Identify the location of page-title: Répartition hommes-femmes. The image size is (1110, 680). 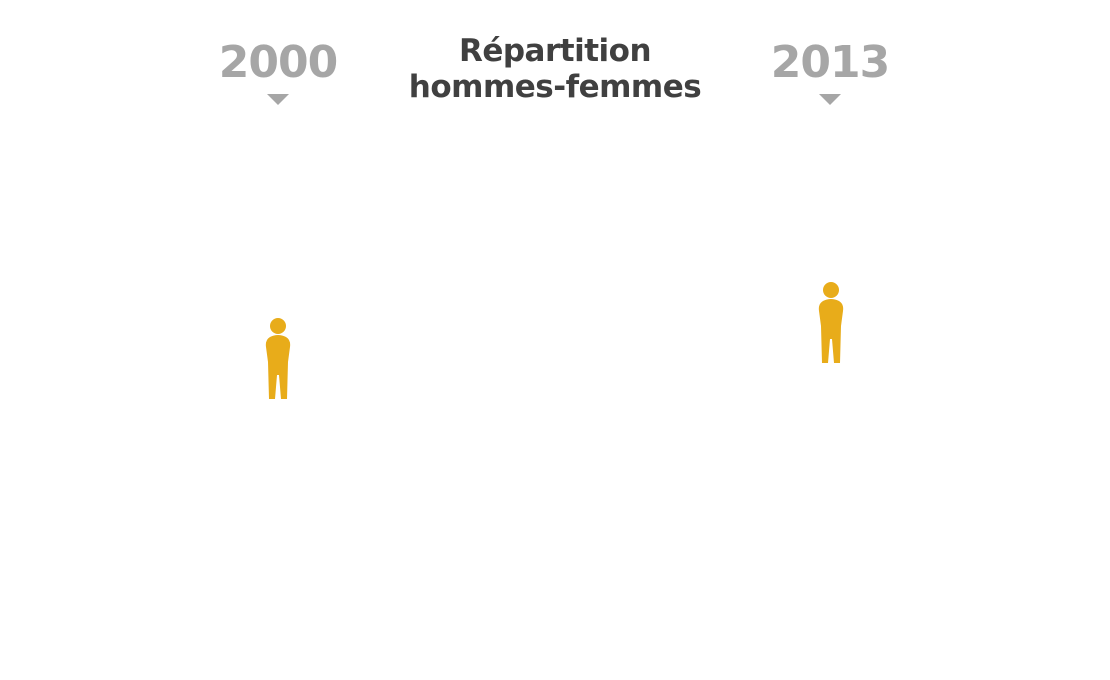
(555, 69).